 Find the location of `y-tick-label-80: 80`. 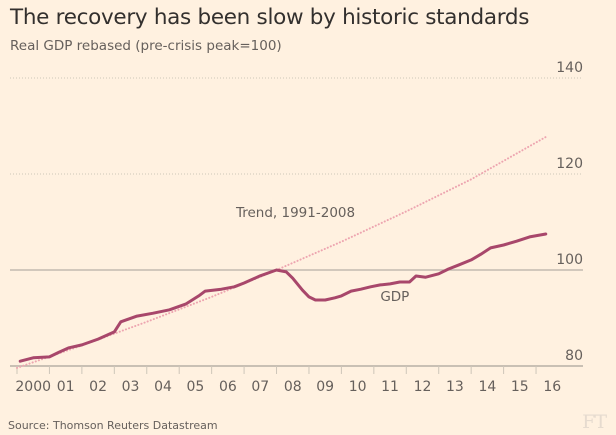

y-tick-label-80: 80 is located at coordinates (574, 356).